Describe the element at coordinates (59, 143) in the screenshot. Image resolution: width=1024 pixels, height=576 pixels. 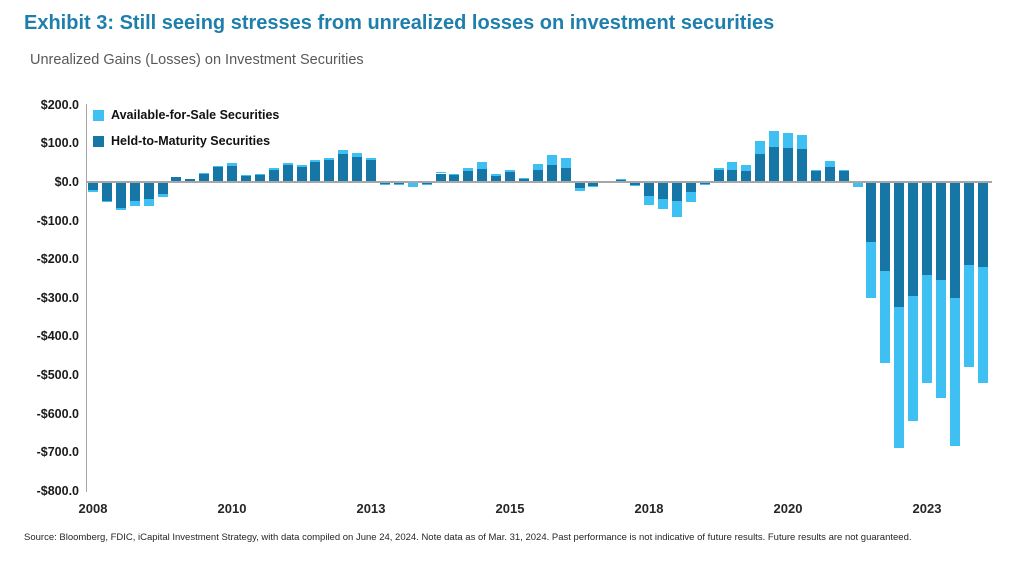
I see `y-tick-label: $100.0` at that location.